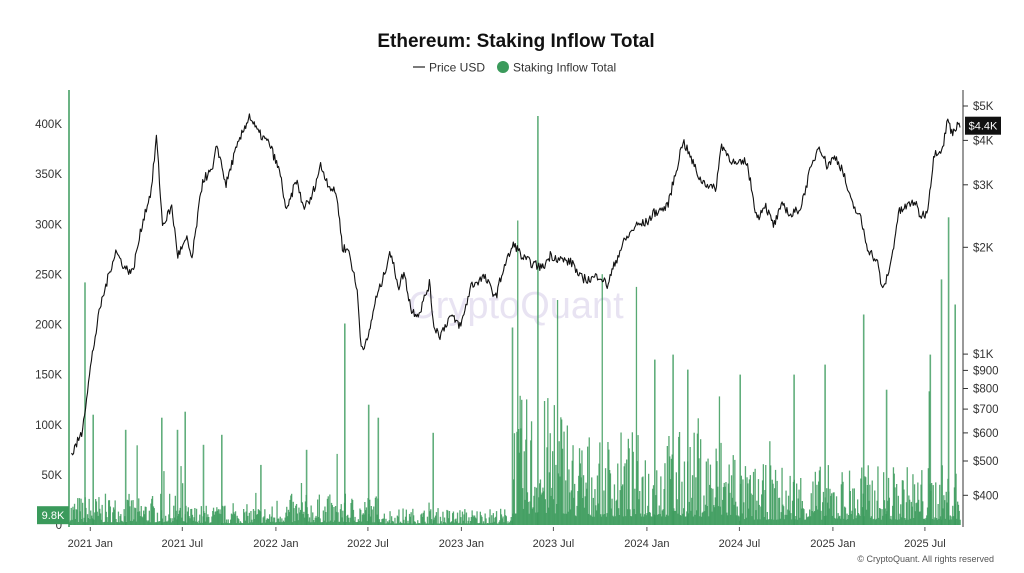  I want to click on left-axis-tick-label: 50K, so click(52, 476).